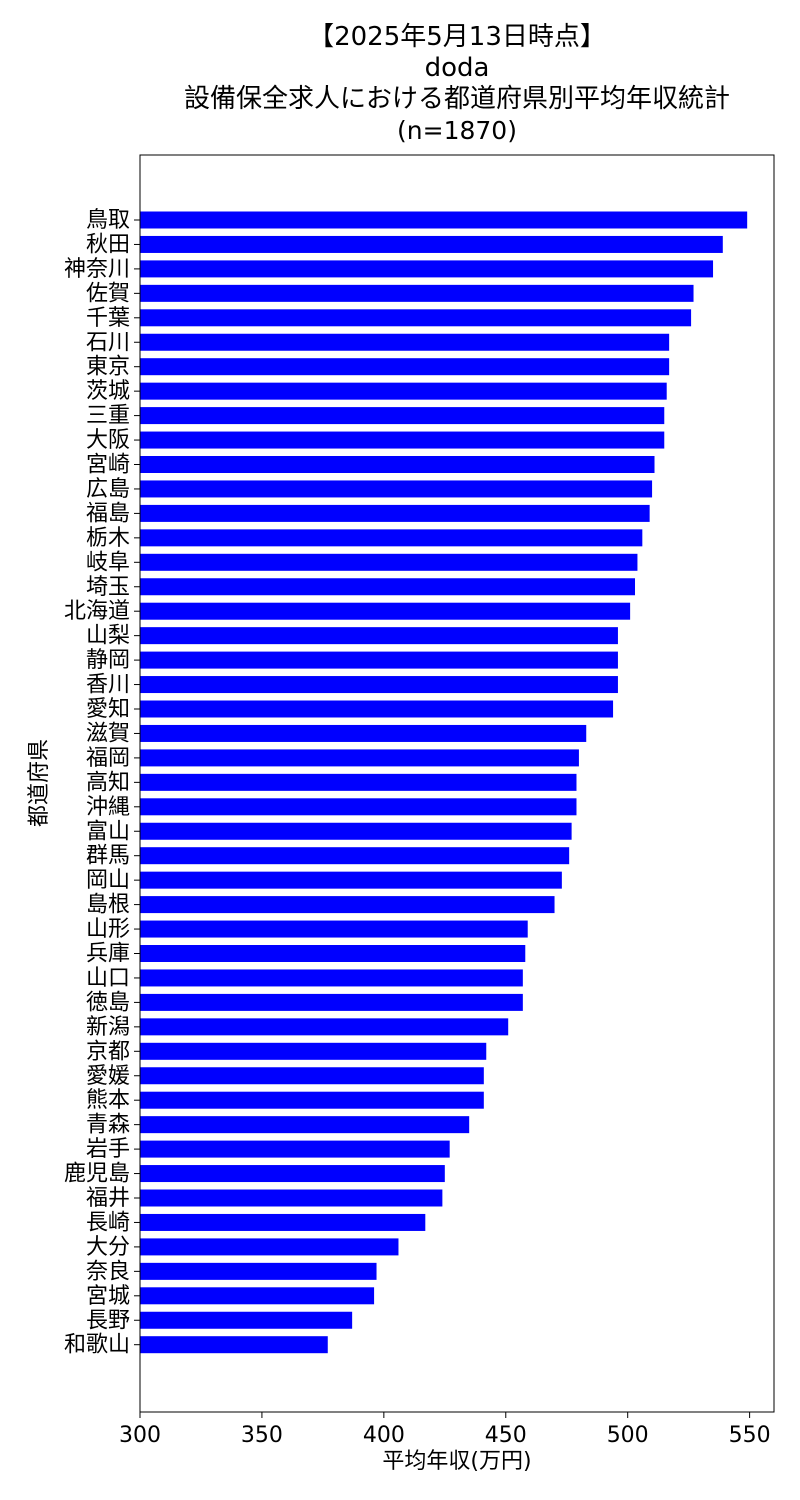  Describe the element at coordinates (506, 1435) in the screenshot. I see `x-tick-label: 450` at that location.